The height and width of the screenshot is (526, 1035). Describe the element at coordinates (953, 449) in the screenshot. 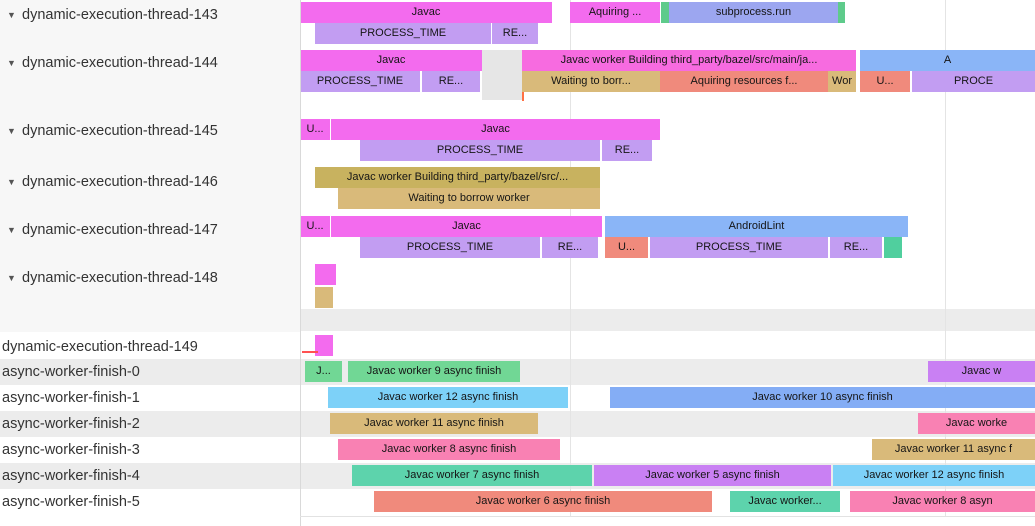

I see `timeline-slice: Javac worker 11 async f` at that location.